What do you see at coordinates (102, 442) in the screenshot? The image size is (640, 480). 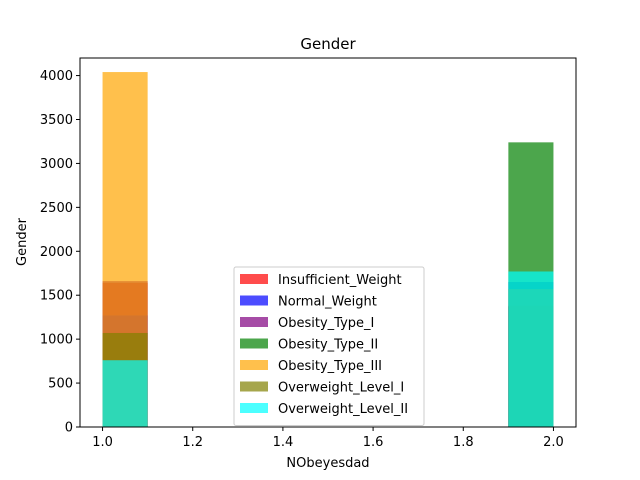 I see `x-tick-label: 1.0` at bounding box center [102, 442].